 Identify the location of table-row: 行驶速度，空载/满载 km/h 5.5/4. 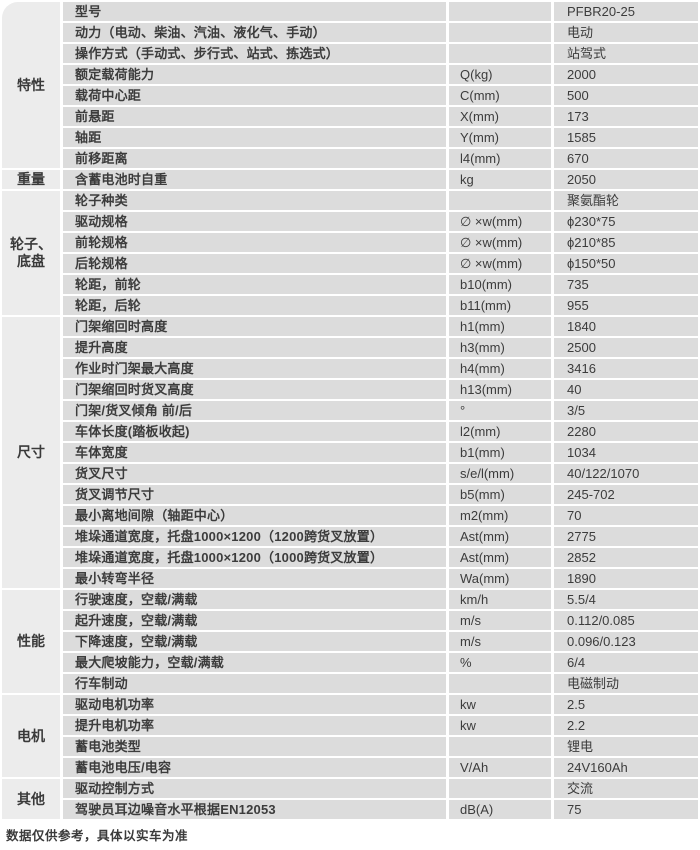
(380, 599).